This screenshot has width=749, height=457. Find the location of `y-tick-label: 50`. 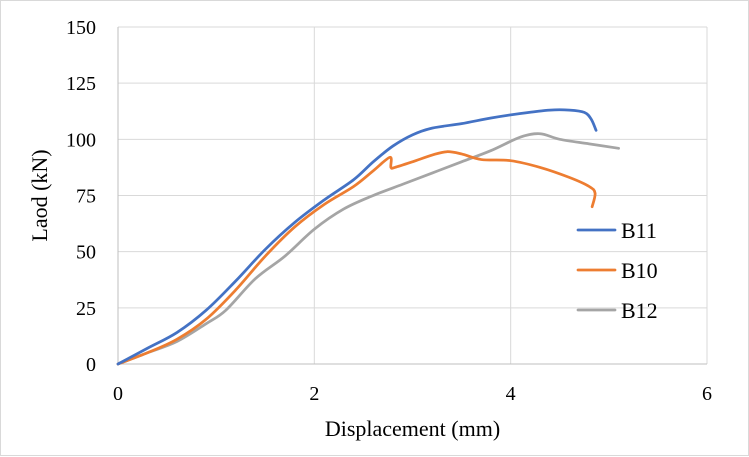

y-tick-label: 50 is located at coordinates (86, 253).